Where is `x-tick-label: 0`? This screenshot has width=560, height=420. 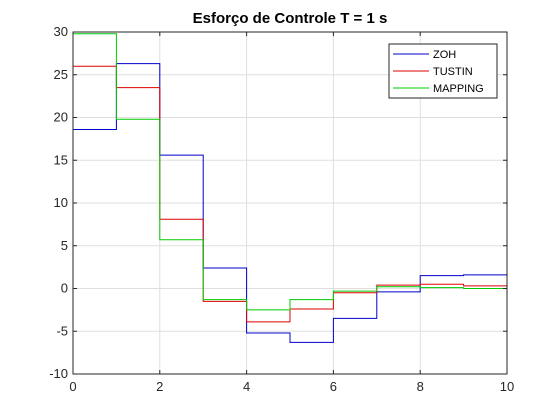 x-tick-label: 0 is located at coordinates (72, 386).